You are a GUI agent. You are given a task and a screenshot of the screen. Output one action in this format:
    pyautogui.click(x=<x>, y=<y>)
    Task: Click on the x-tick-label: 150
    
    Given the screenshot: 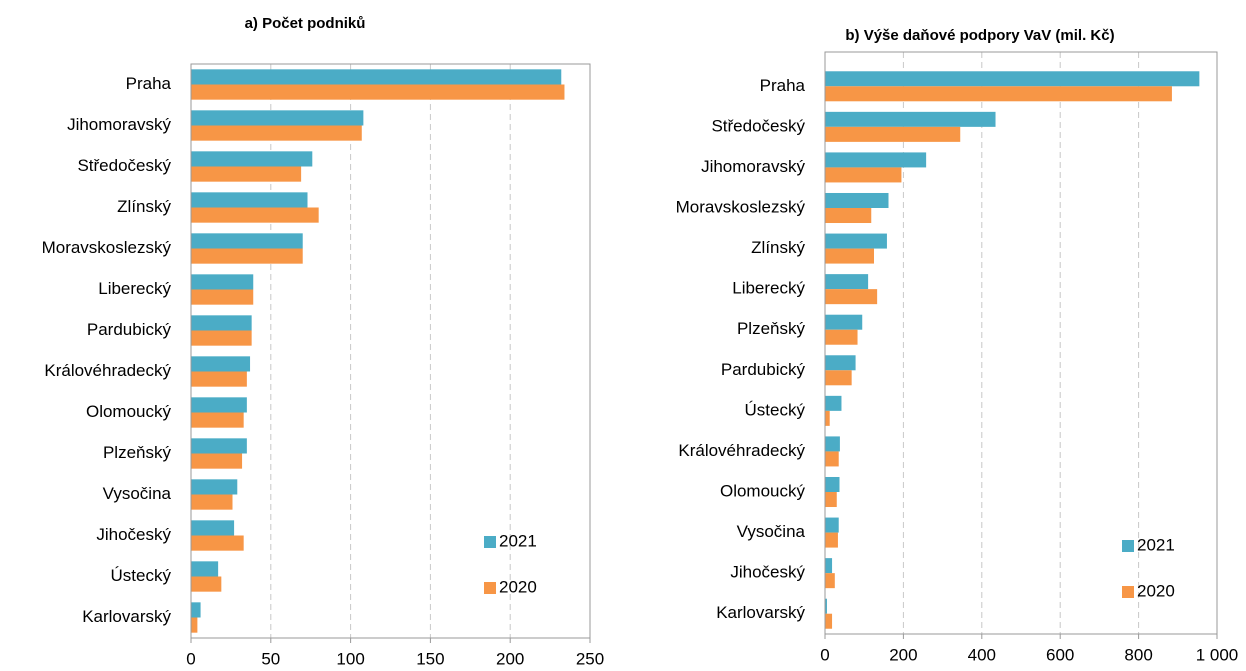 What is the action you would take?
    pyautogui.click(x=430, y=658)
    